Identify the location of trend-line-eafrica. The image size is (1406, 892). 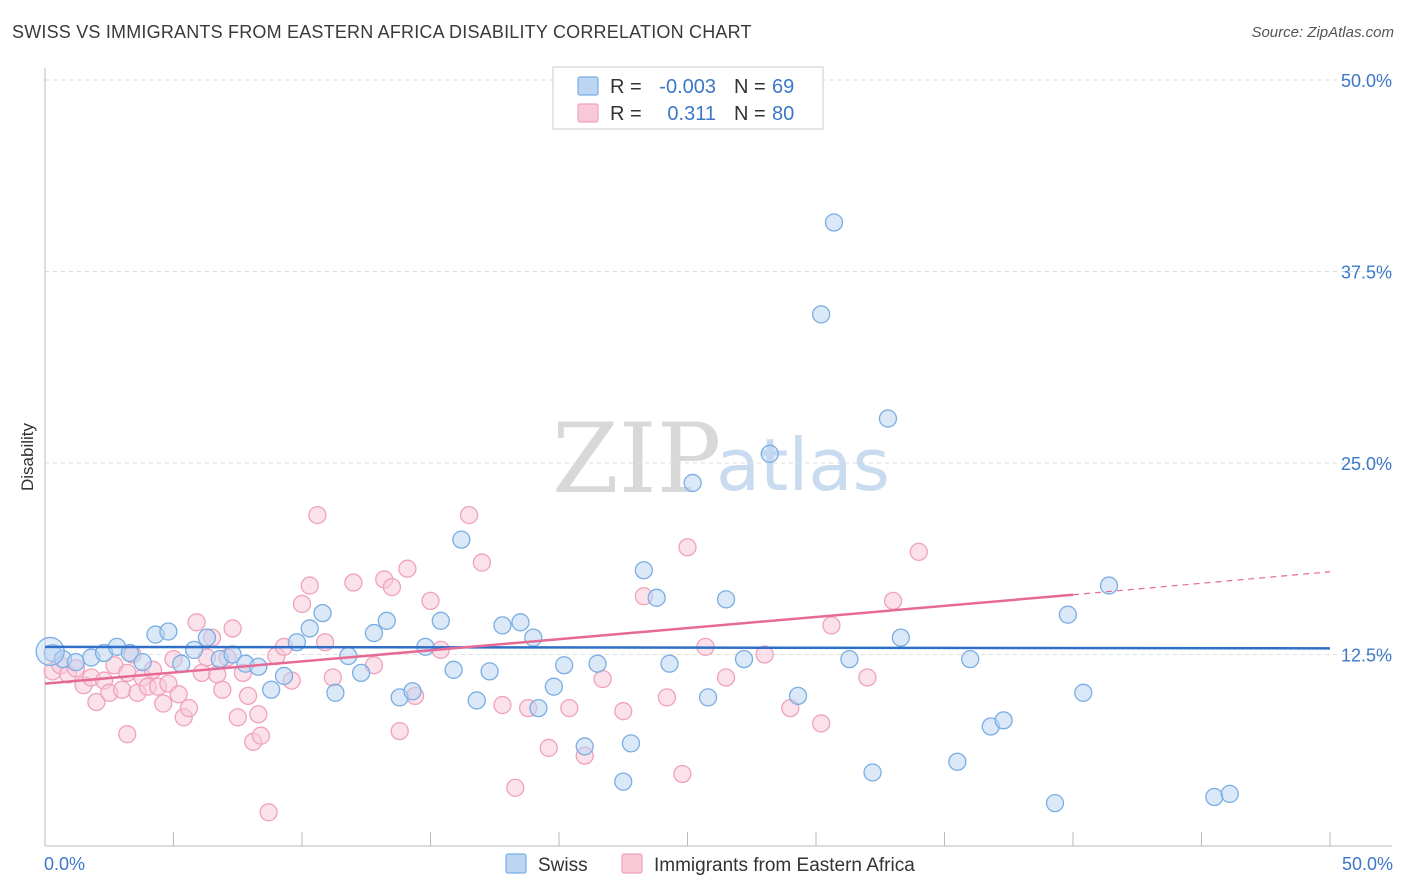
(559, 639).